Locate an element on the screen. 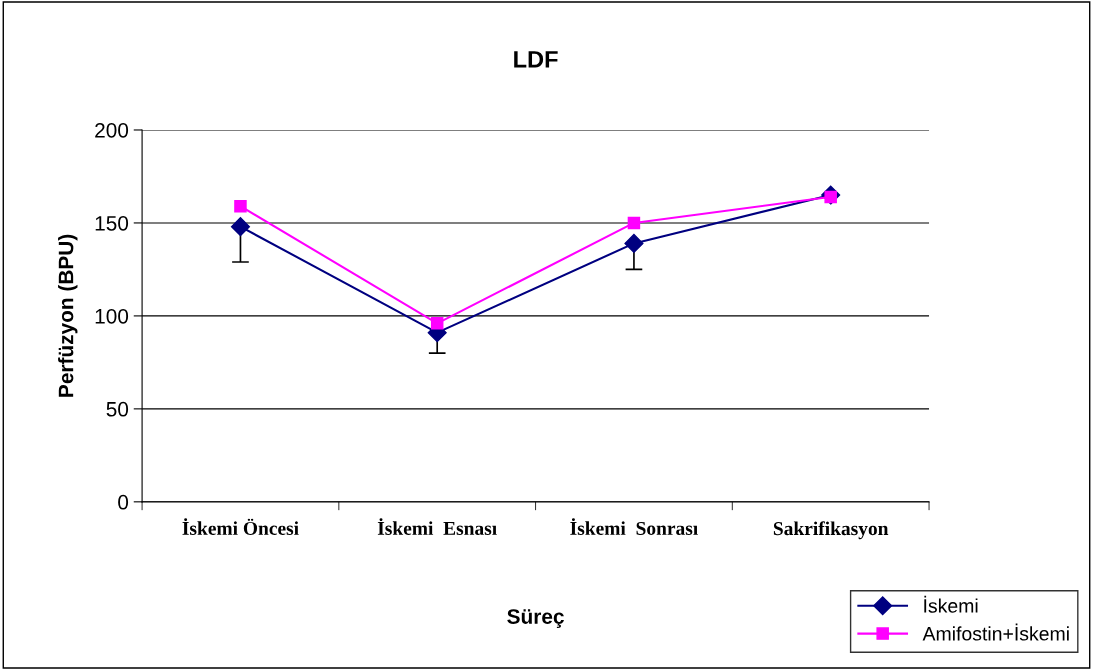 The width and height of the screenshot is (1093, 670). y-tick-label: 150 is located at coordinates (112, 223).